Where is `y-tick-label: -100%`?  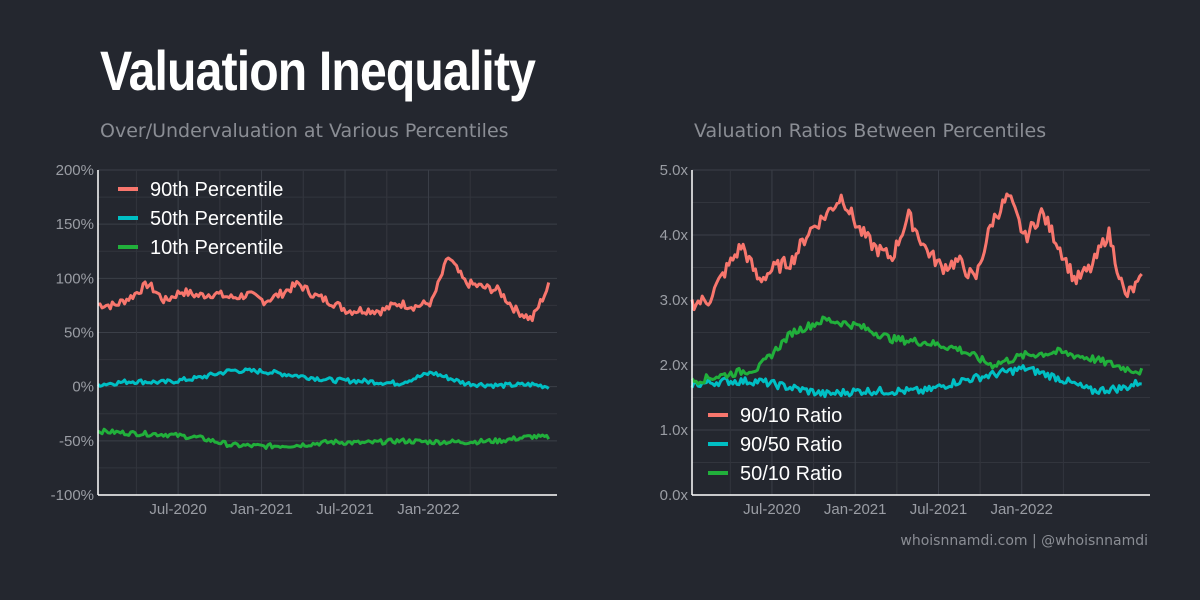
y-tick-label: -100% is located at coordinates (72, 495).